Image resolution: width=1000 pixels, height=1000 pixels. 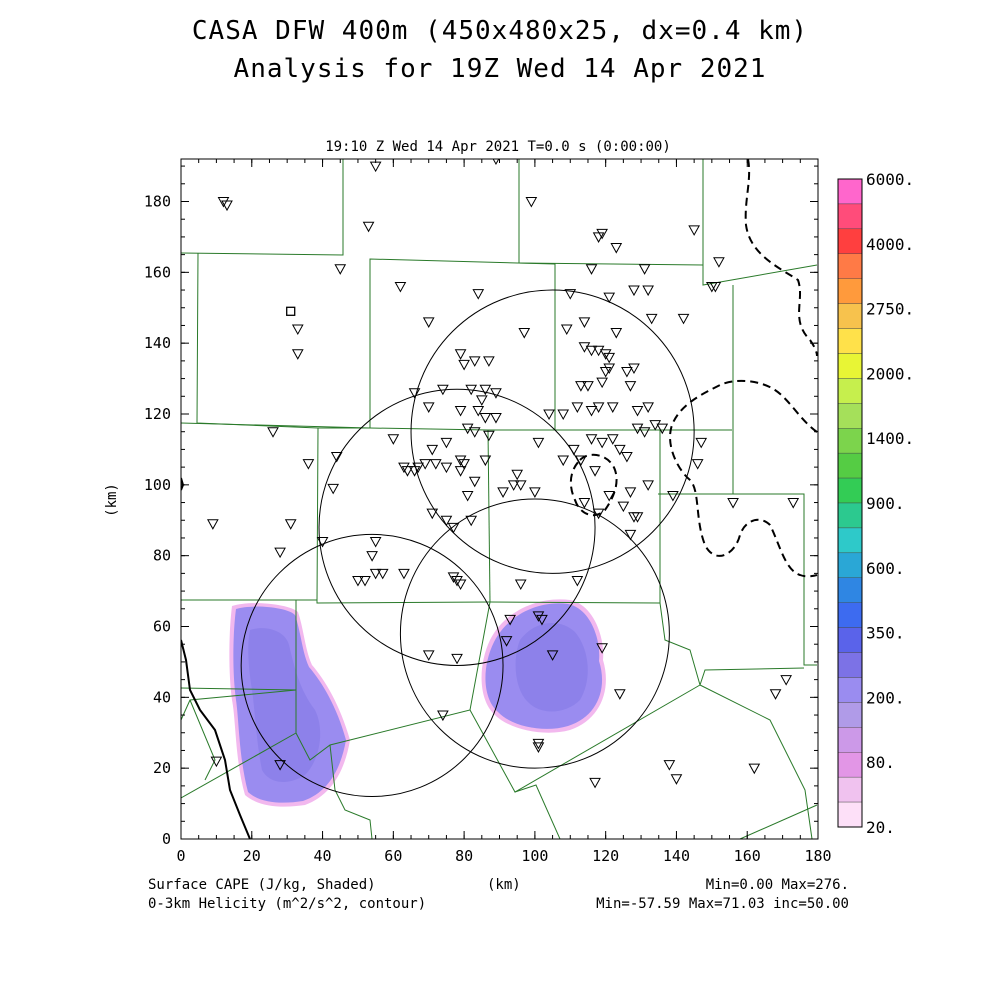 What do you see at coordinates (890, 179) in the screenshot?
I see `colorbar-label: 6000.` at bounding box center [890, 179].